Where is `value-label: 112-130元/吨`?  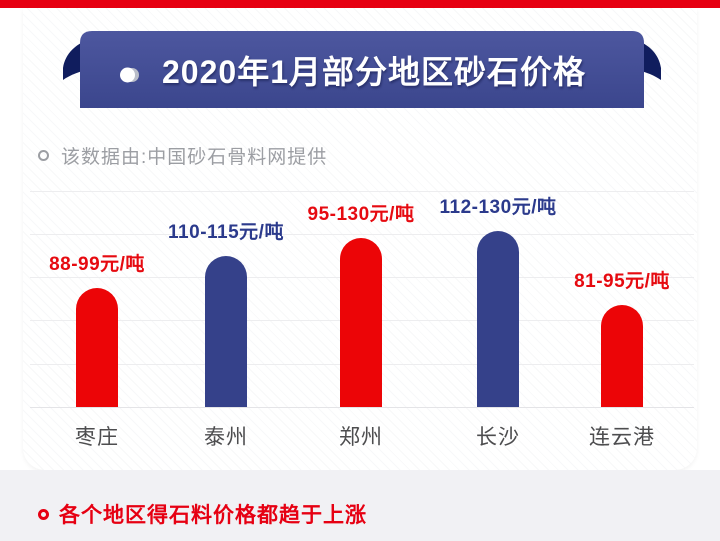
value-label: 112-130元/吨 is located at coordinates (498, 207).